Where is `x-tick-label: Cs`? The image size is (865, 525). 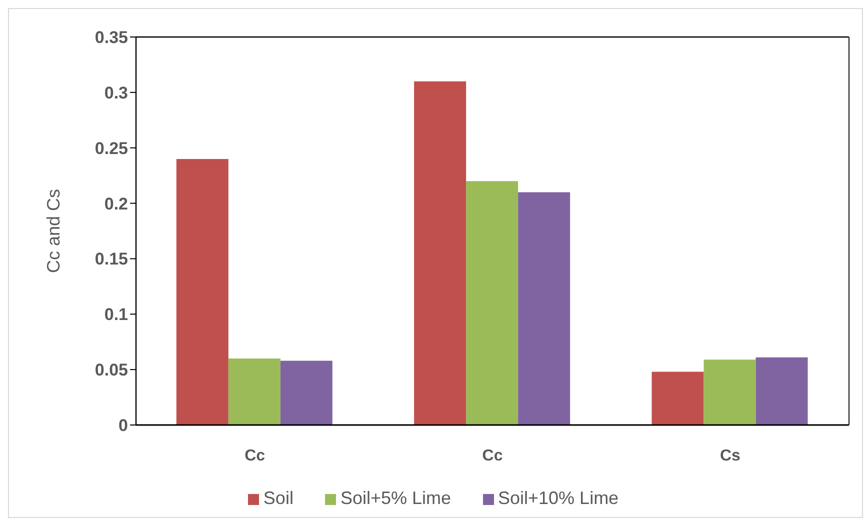 x-tick-label: Cs is located at coordinates (730, 455).